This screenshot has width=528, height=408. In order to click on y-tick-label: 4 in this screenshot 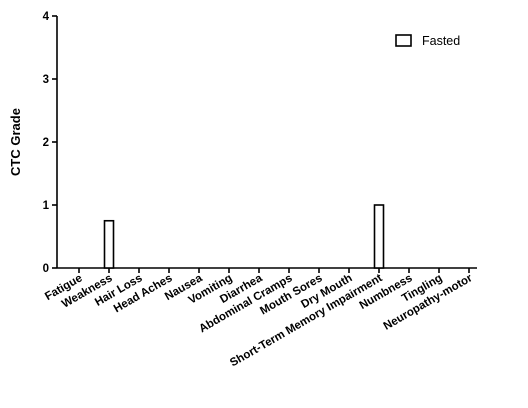, I will do `click(46, 17)`.